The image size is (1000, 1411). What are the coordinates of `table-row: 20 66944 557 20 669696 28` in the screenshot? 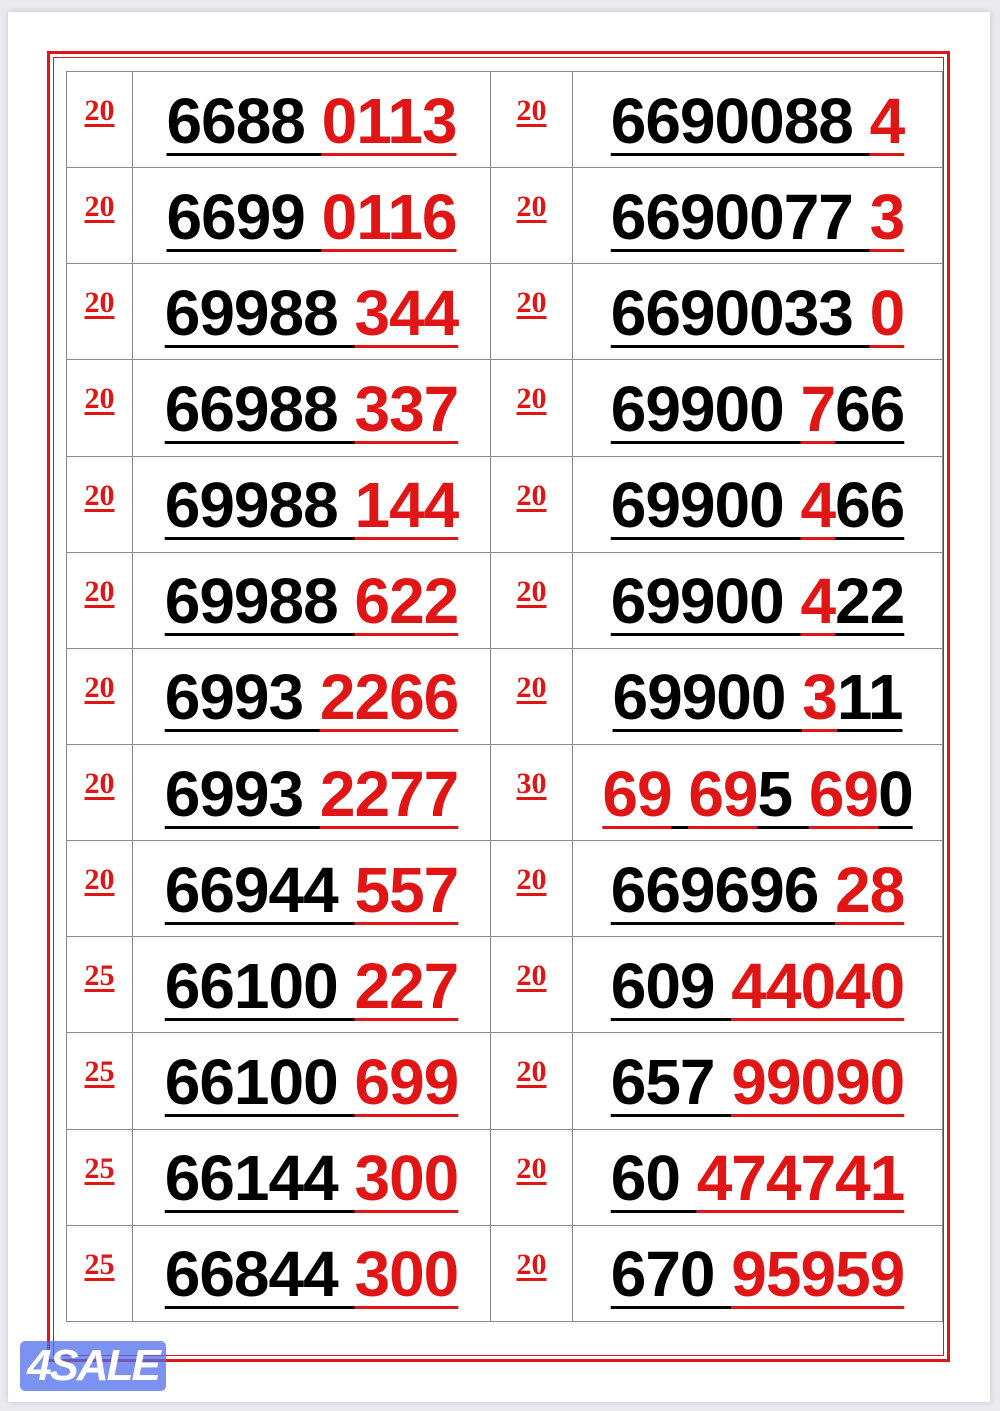 It's located at (504, 889).